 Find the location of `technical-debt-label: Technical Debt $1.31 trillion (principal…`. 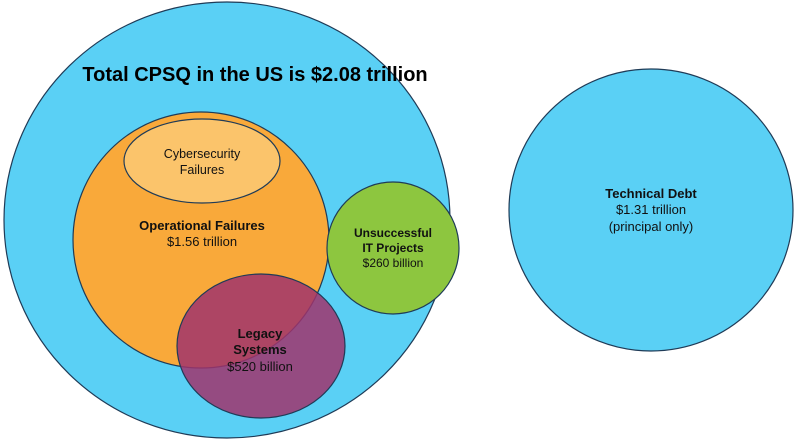

technical-debt-label: Technical Debt $1.31 trillion (principal… is located at coordinates (651, 210).